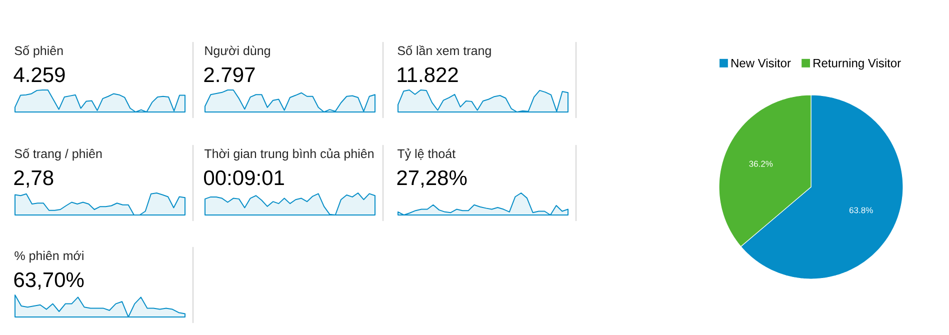  What do you see at coordinates (49, 256) in the screenshot?
I see `chart-title: % phiên mới` at bounding box center [49, 256].